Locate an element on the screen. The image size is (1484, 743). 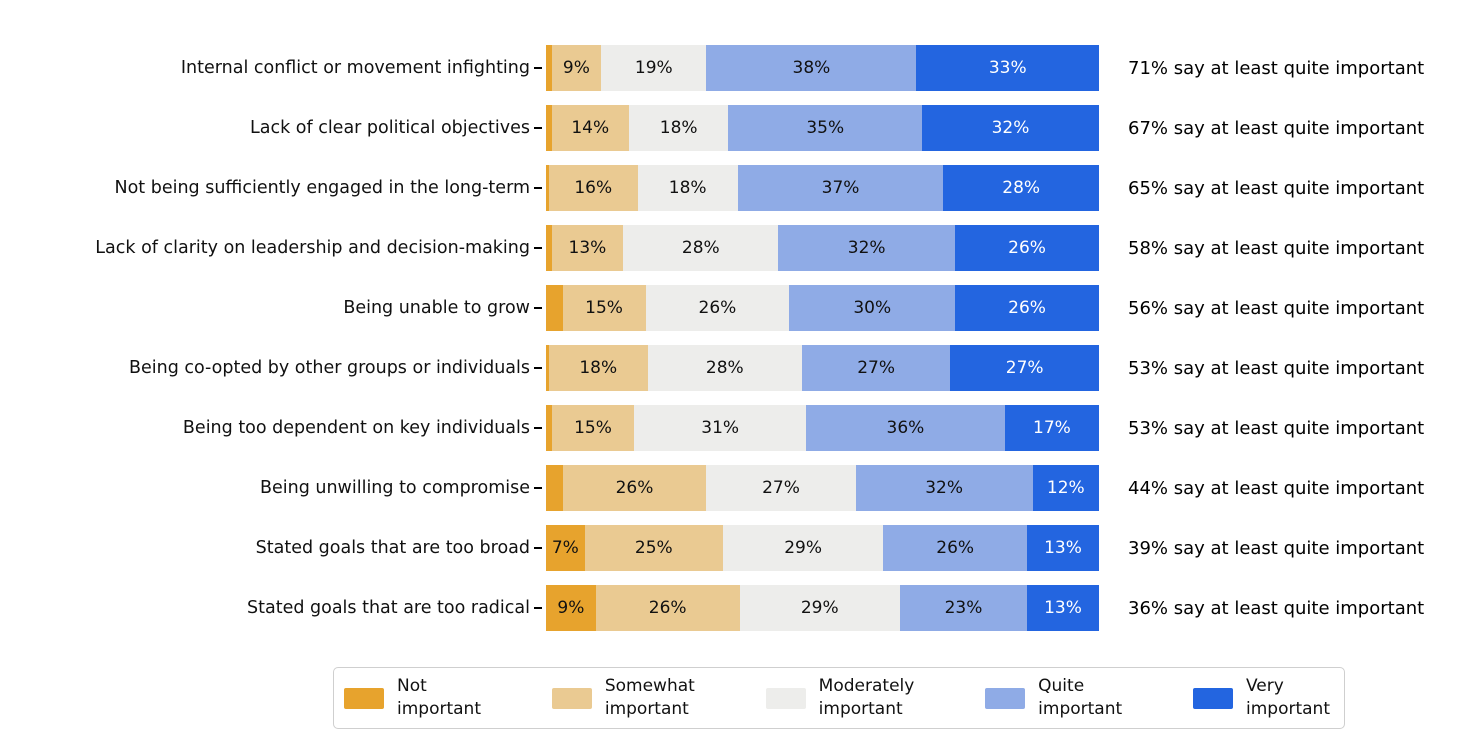
segment-value-label: 33% is located at coordinates (1007, 68).